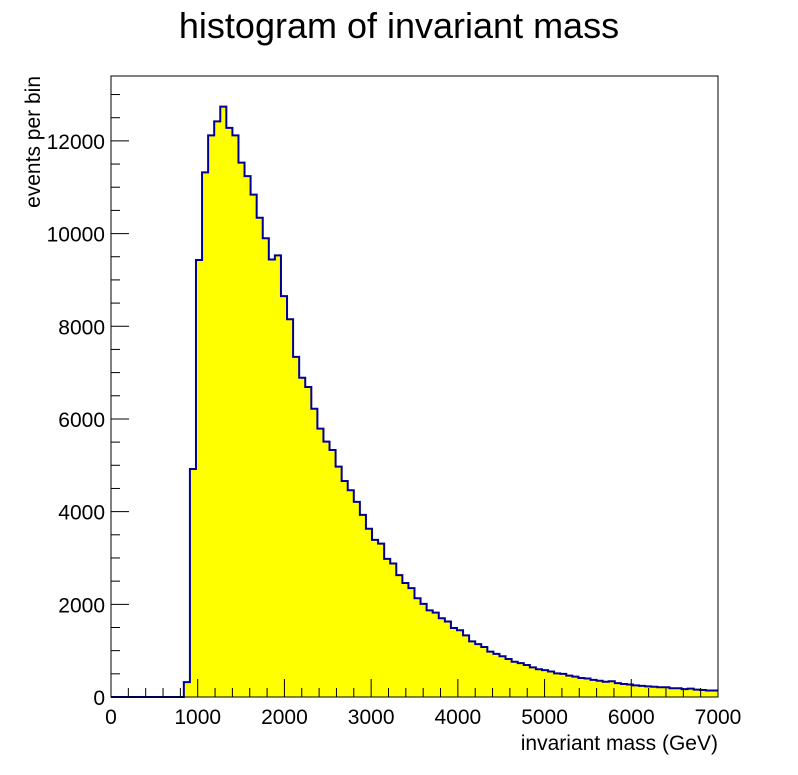  I want to click on y-axis-label: events per bin, so click(33, 142).